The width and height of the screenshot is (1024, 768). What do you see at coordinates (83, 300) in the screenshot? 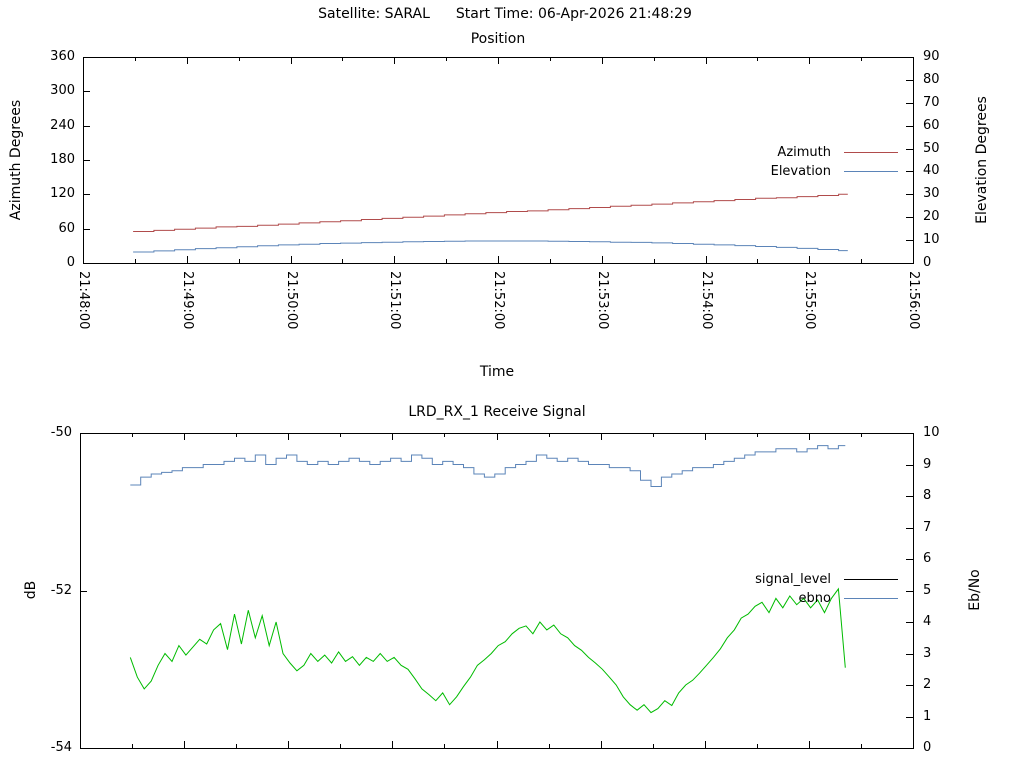
I see `x-tick-label: 21:48:00` at bounding box center [83, 300].